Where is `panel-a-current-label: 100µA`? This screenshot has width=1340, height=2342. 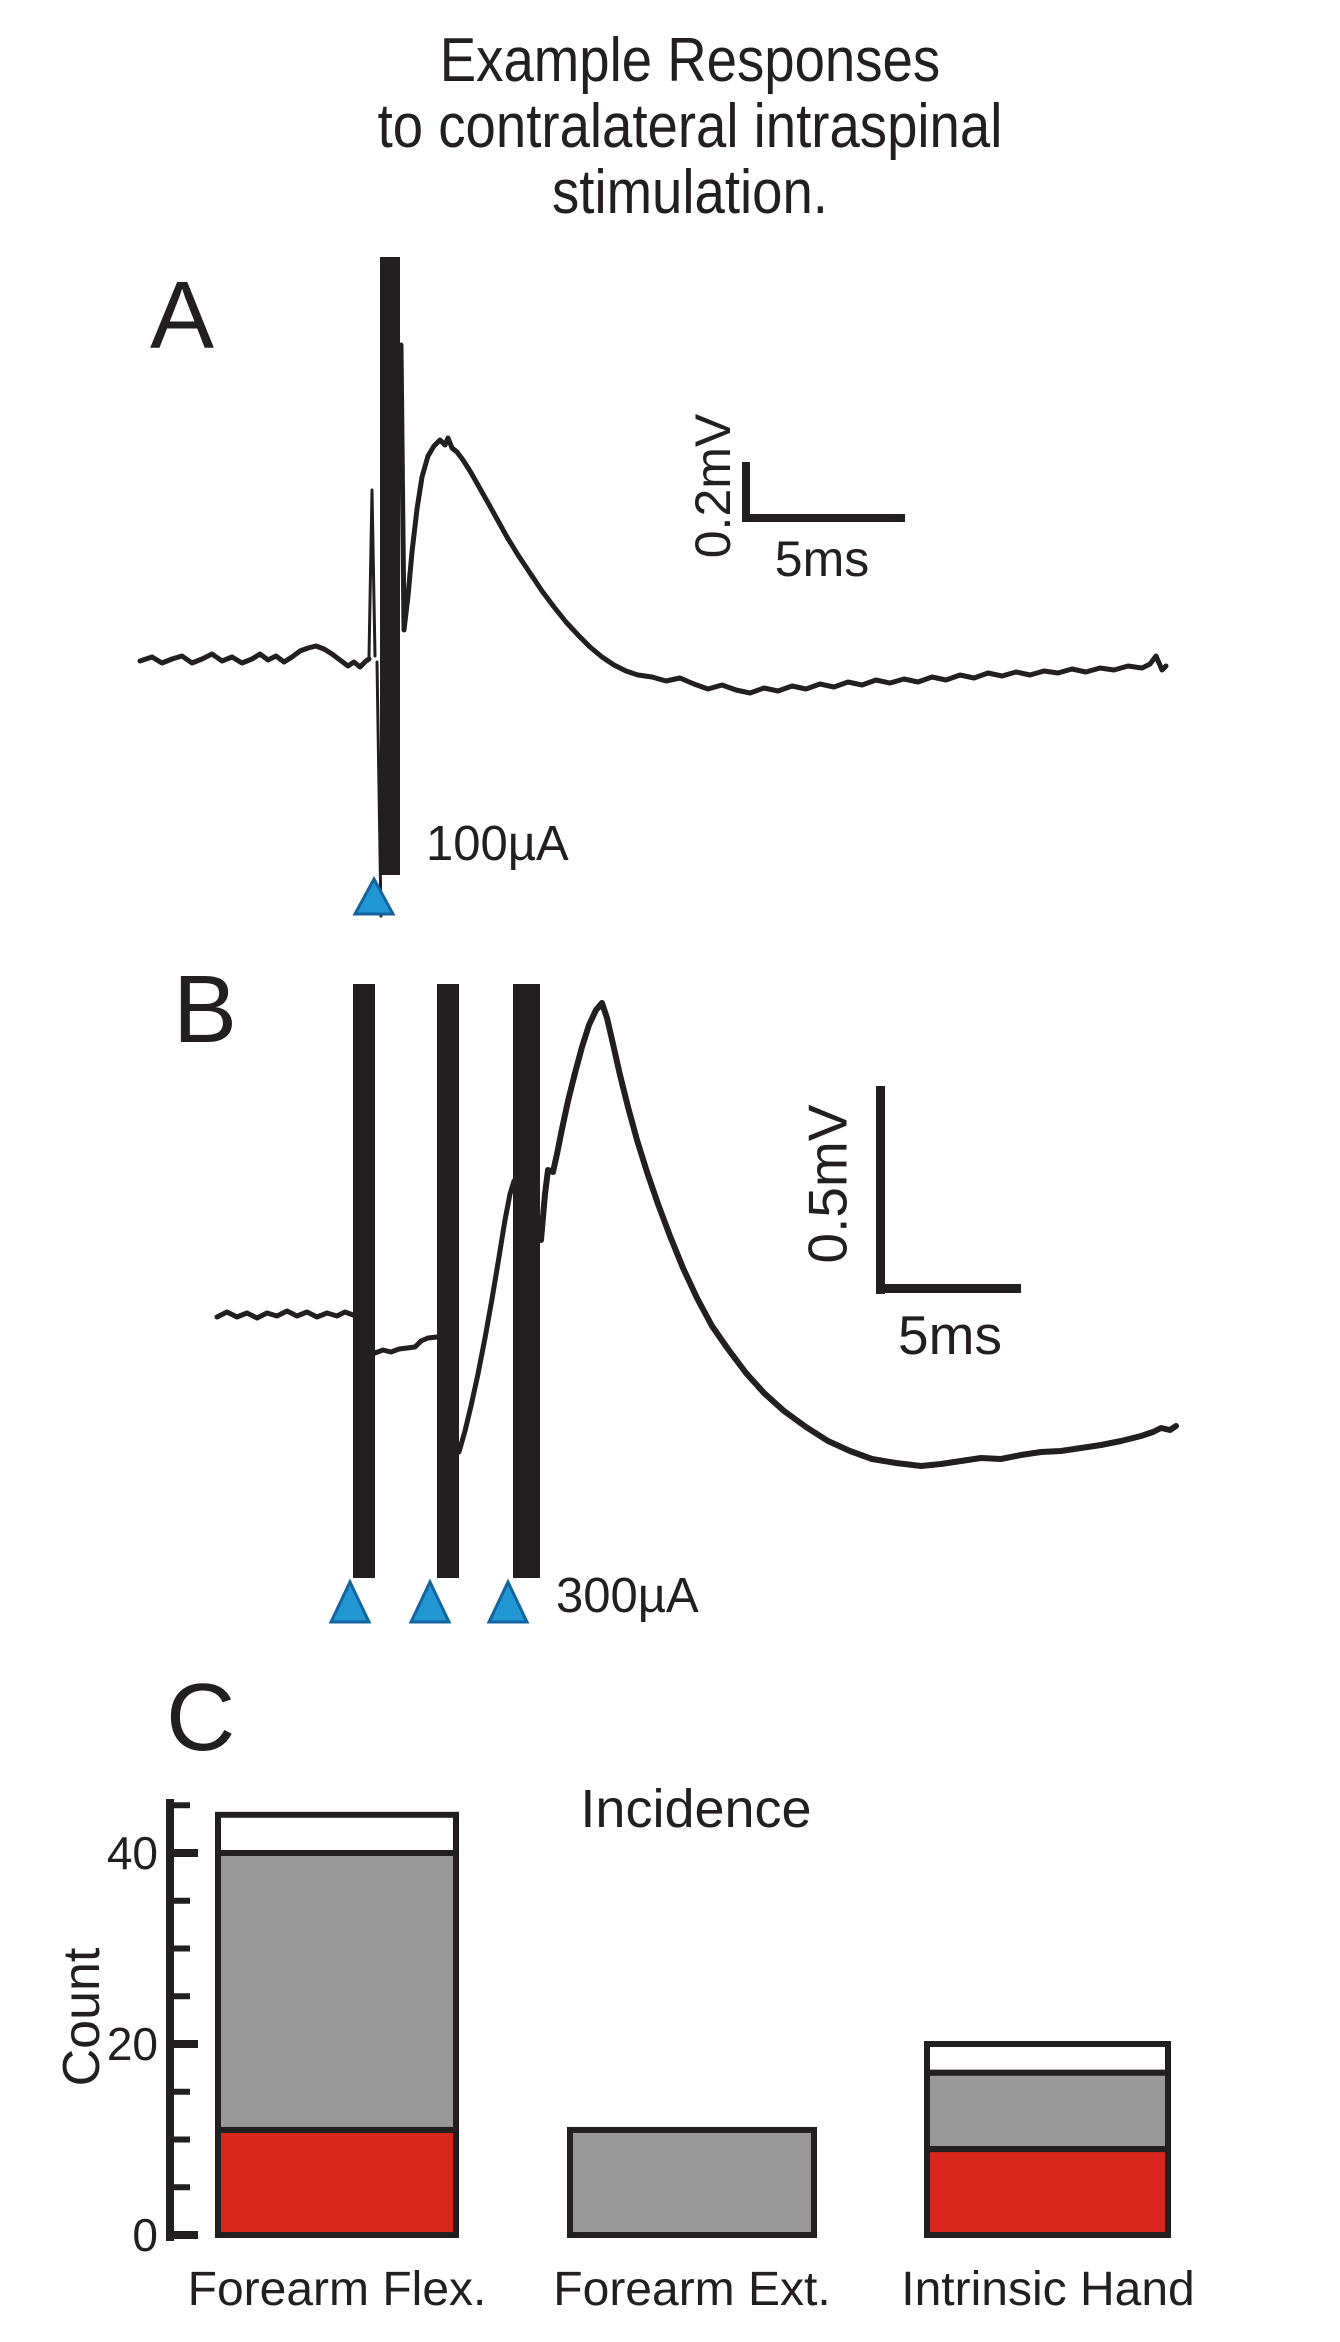
panel-a-current-label: 100µA is located at coordinates (497, 844).